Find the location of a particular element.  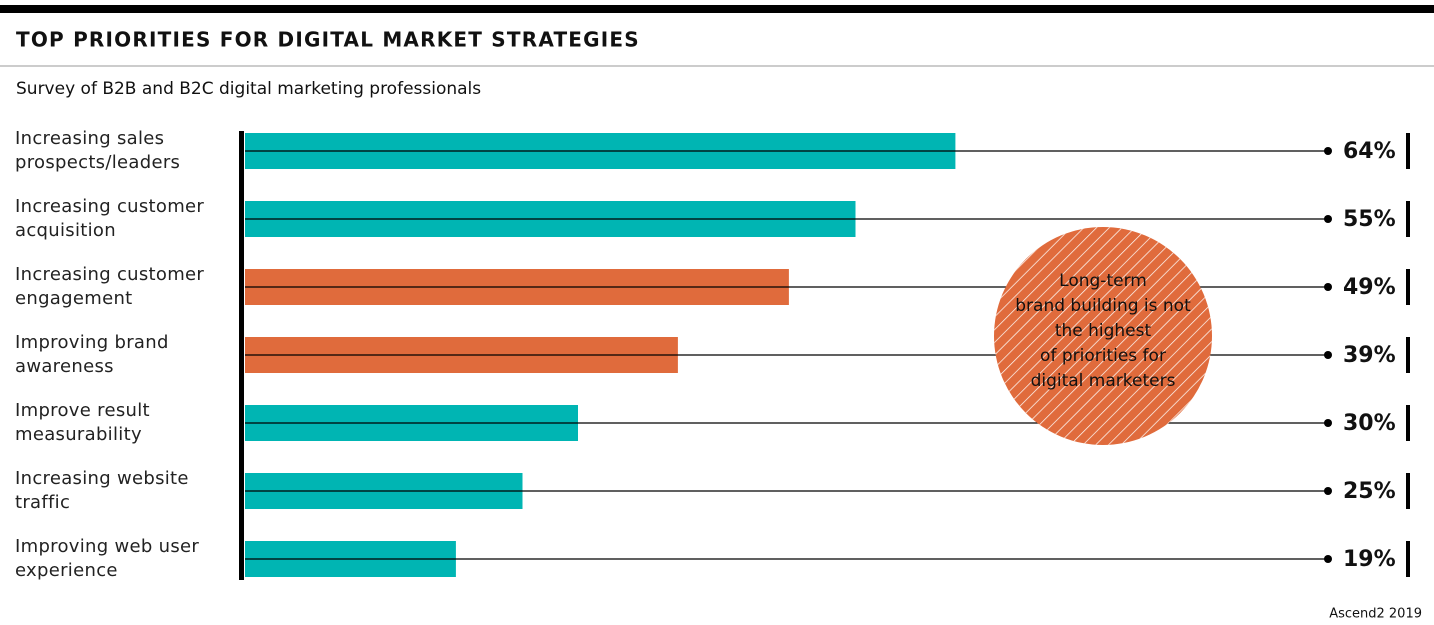

source: Ascend2 2019 is located at coordinates (1375, 614).